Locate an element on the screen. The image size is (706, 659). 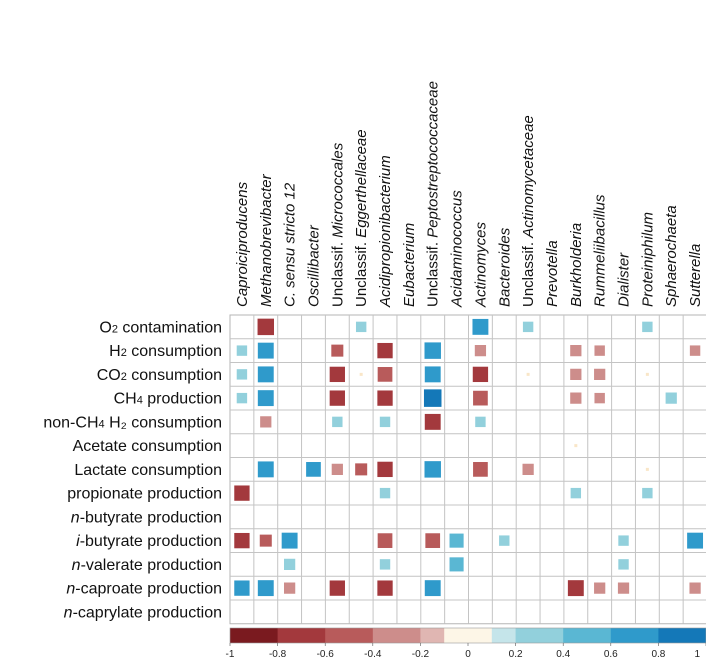
row-label-text: -caproate production is located at coordinates (148, 589).